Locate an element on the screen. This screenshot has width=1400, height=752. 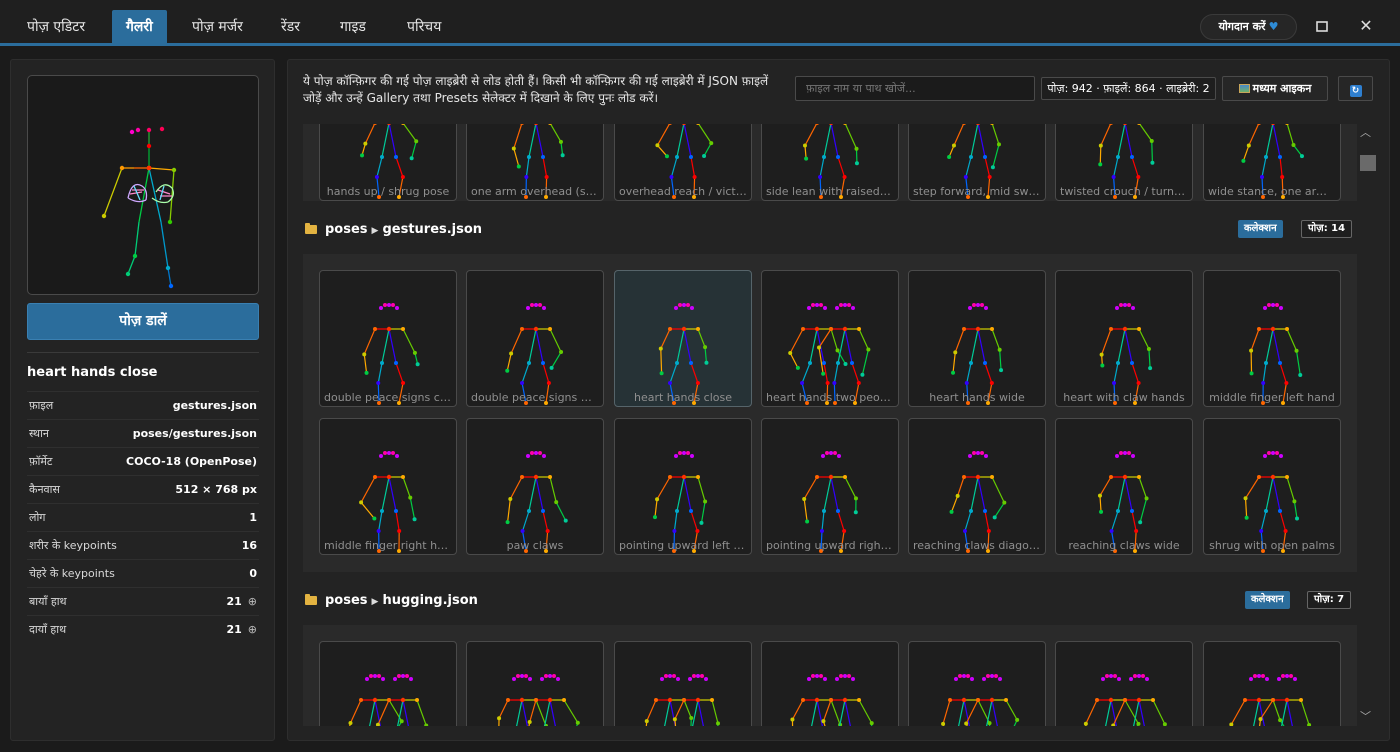
refresh-button: ↻ is located at coordinates (1355, 88).